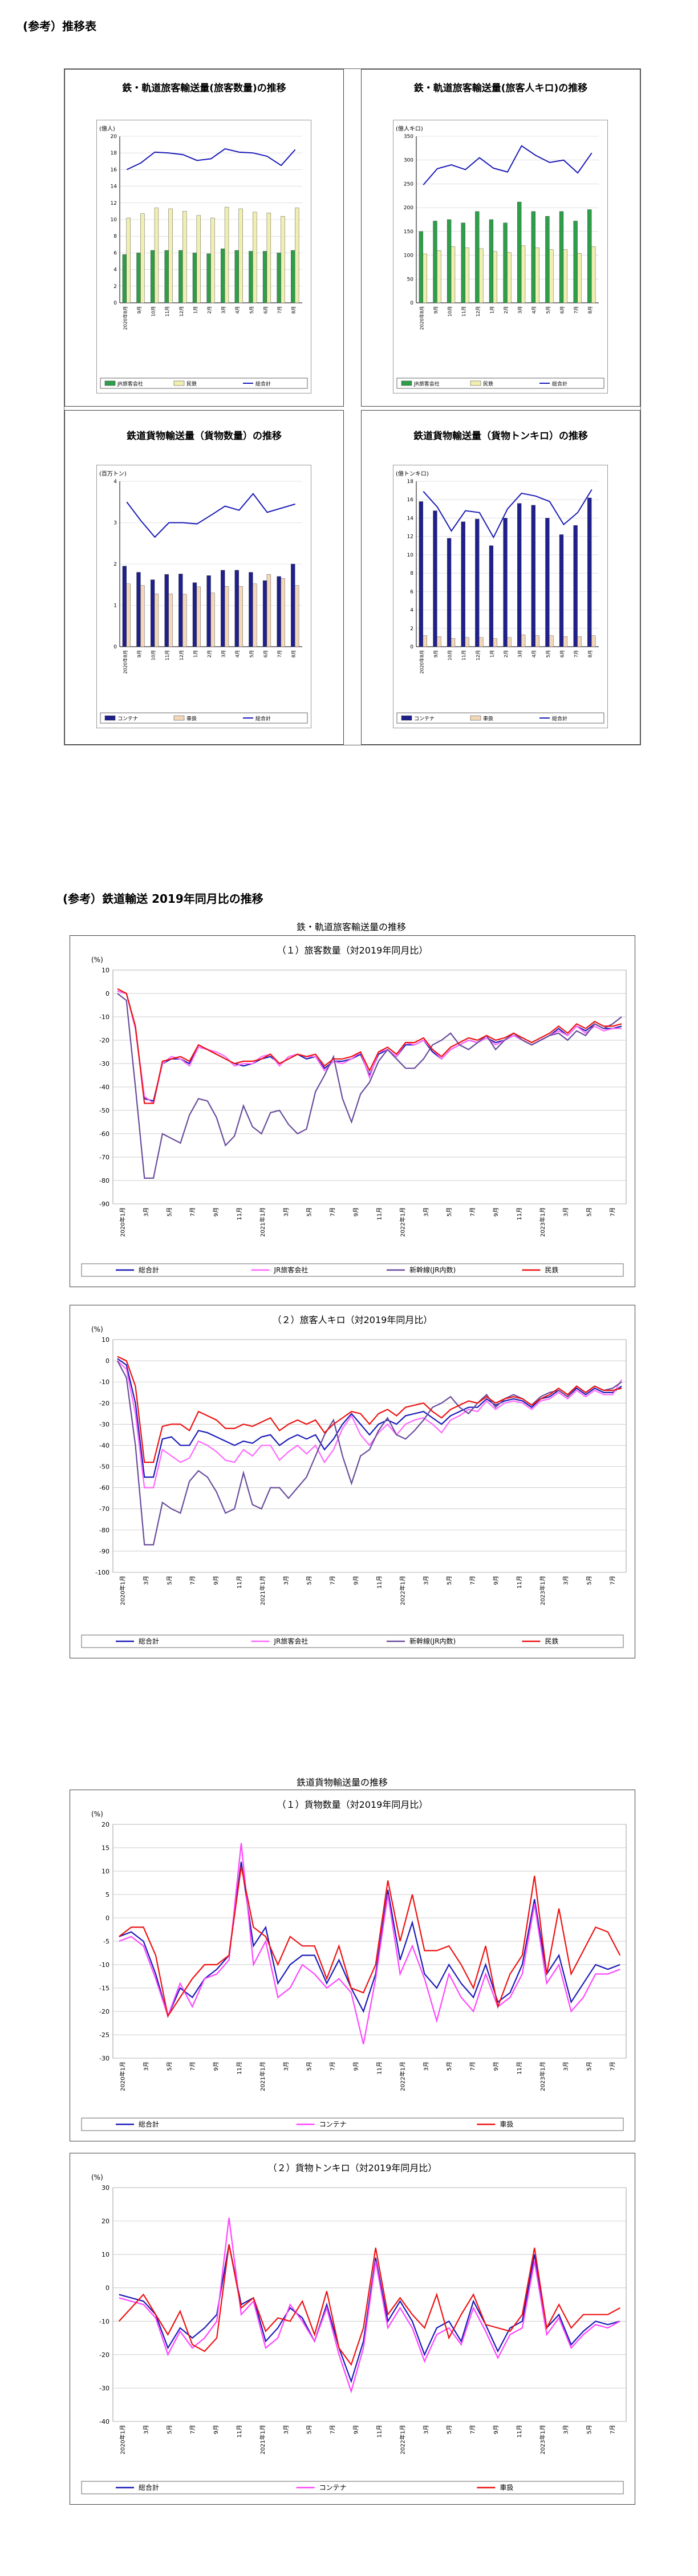 This screenshot has width=698, height=2576. I want to click on x-tick-label: 2020年8月, so click(125, 662).